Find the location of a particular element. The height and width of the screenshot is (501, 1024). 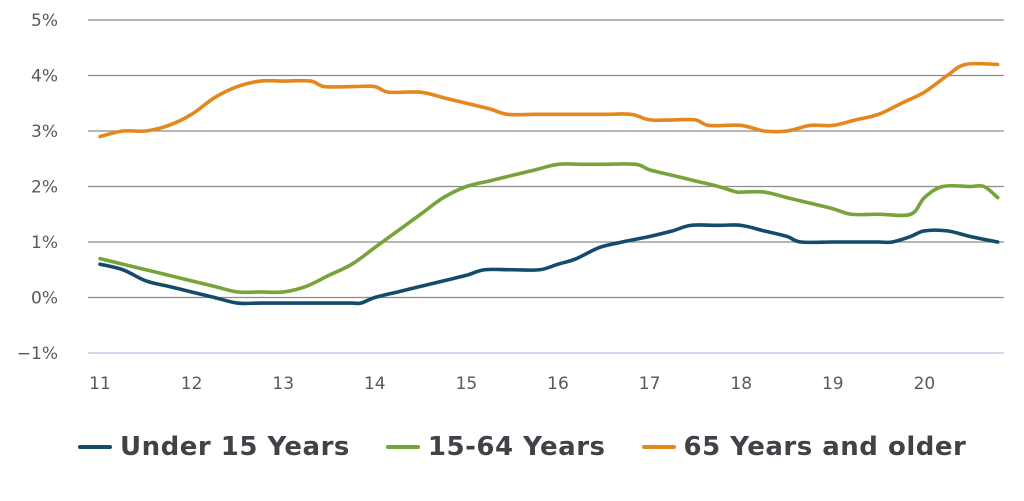

y-tick-label: 1% is located at coordinates (44, 243).